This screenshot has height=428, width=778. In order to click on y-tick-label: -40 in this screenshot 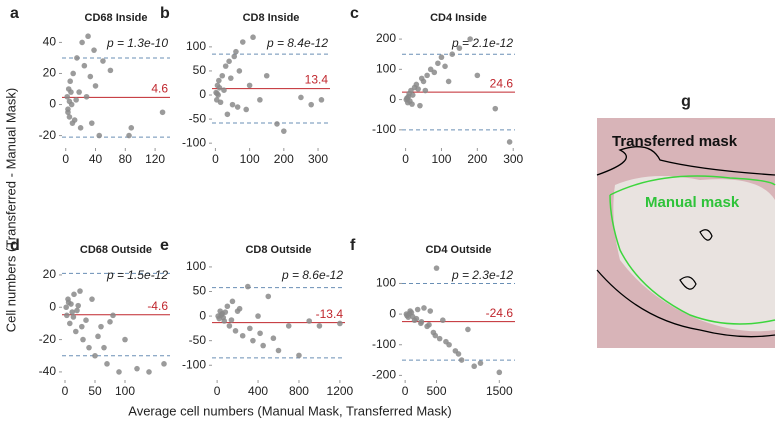, I will do `click(48, 371)`.